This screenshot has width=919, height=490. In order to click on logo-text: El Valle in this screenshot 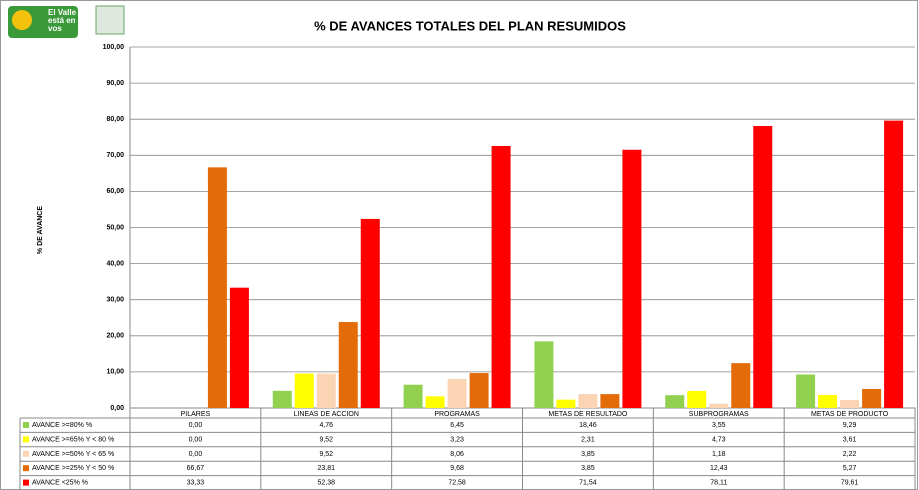, I will do `click(62, 12)`.